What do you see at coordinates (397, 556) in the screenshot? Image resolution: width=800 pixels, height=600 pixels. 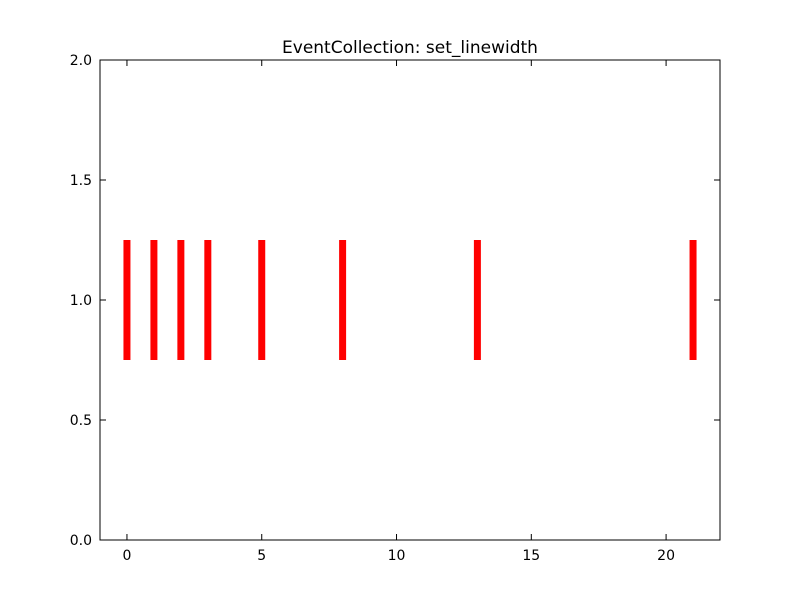 I see `x-tick-label: 10` at bounding box center [397, 556].